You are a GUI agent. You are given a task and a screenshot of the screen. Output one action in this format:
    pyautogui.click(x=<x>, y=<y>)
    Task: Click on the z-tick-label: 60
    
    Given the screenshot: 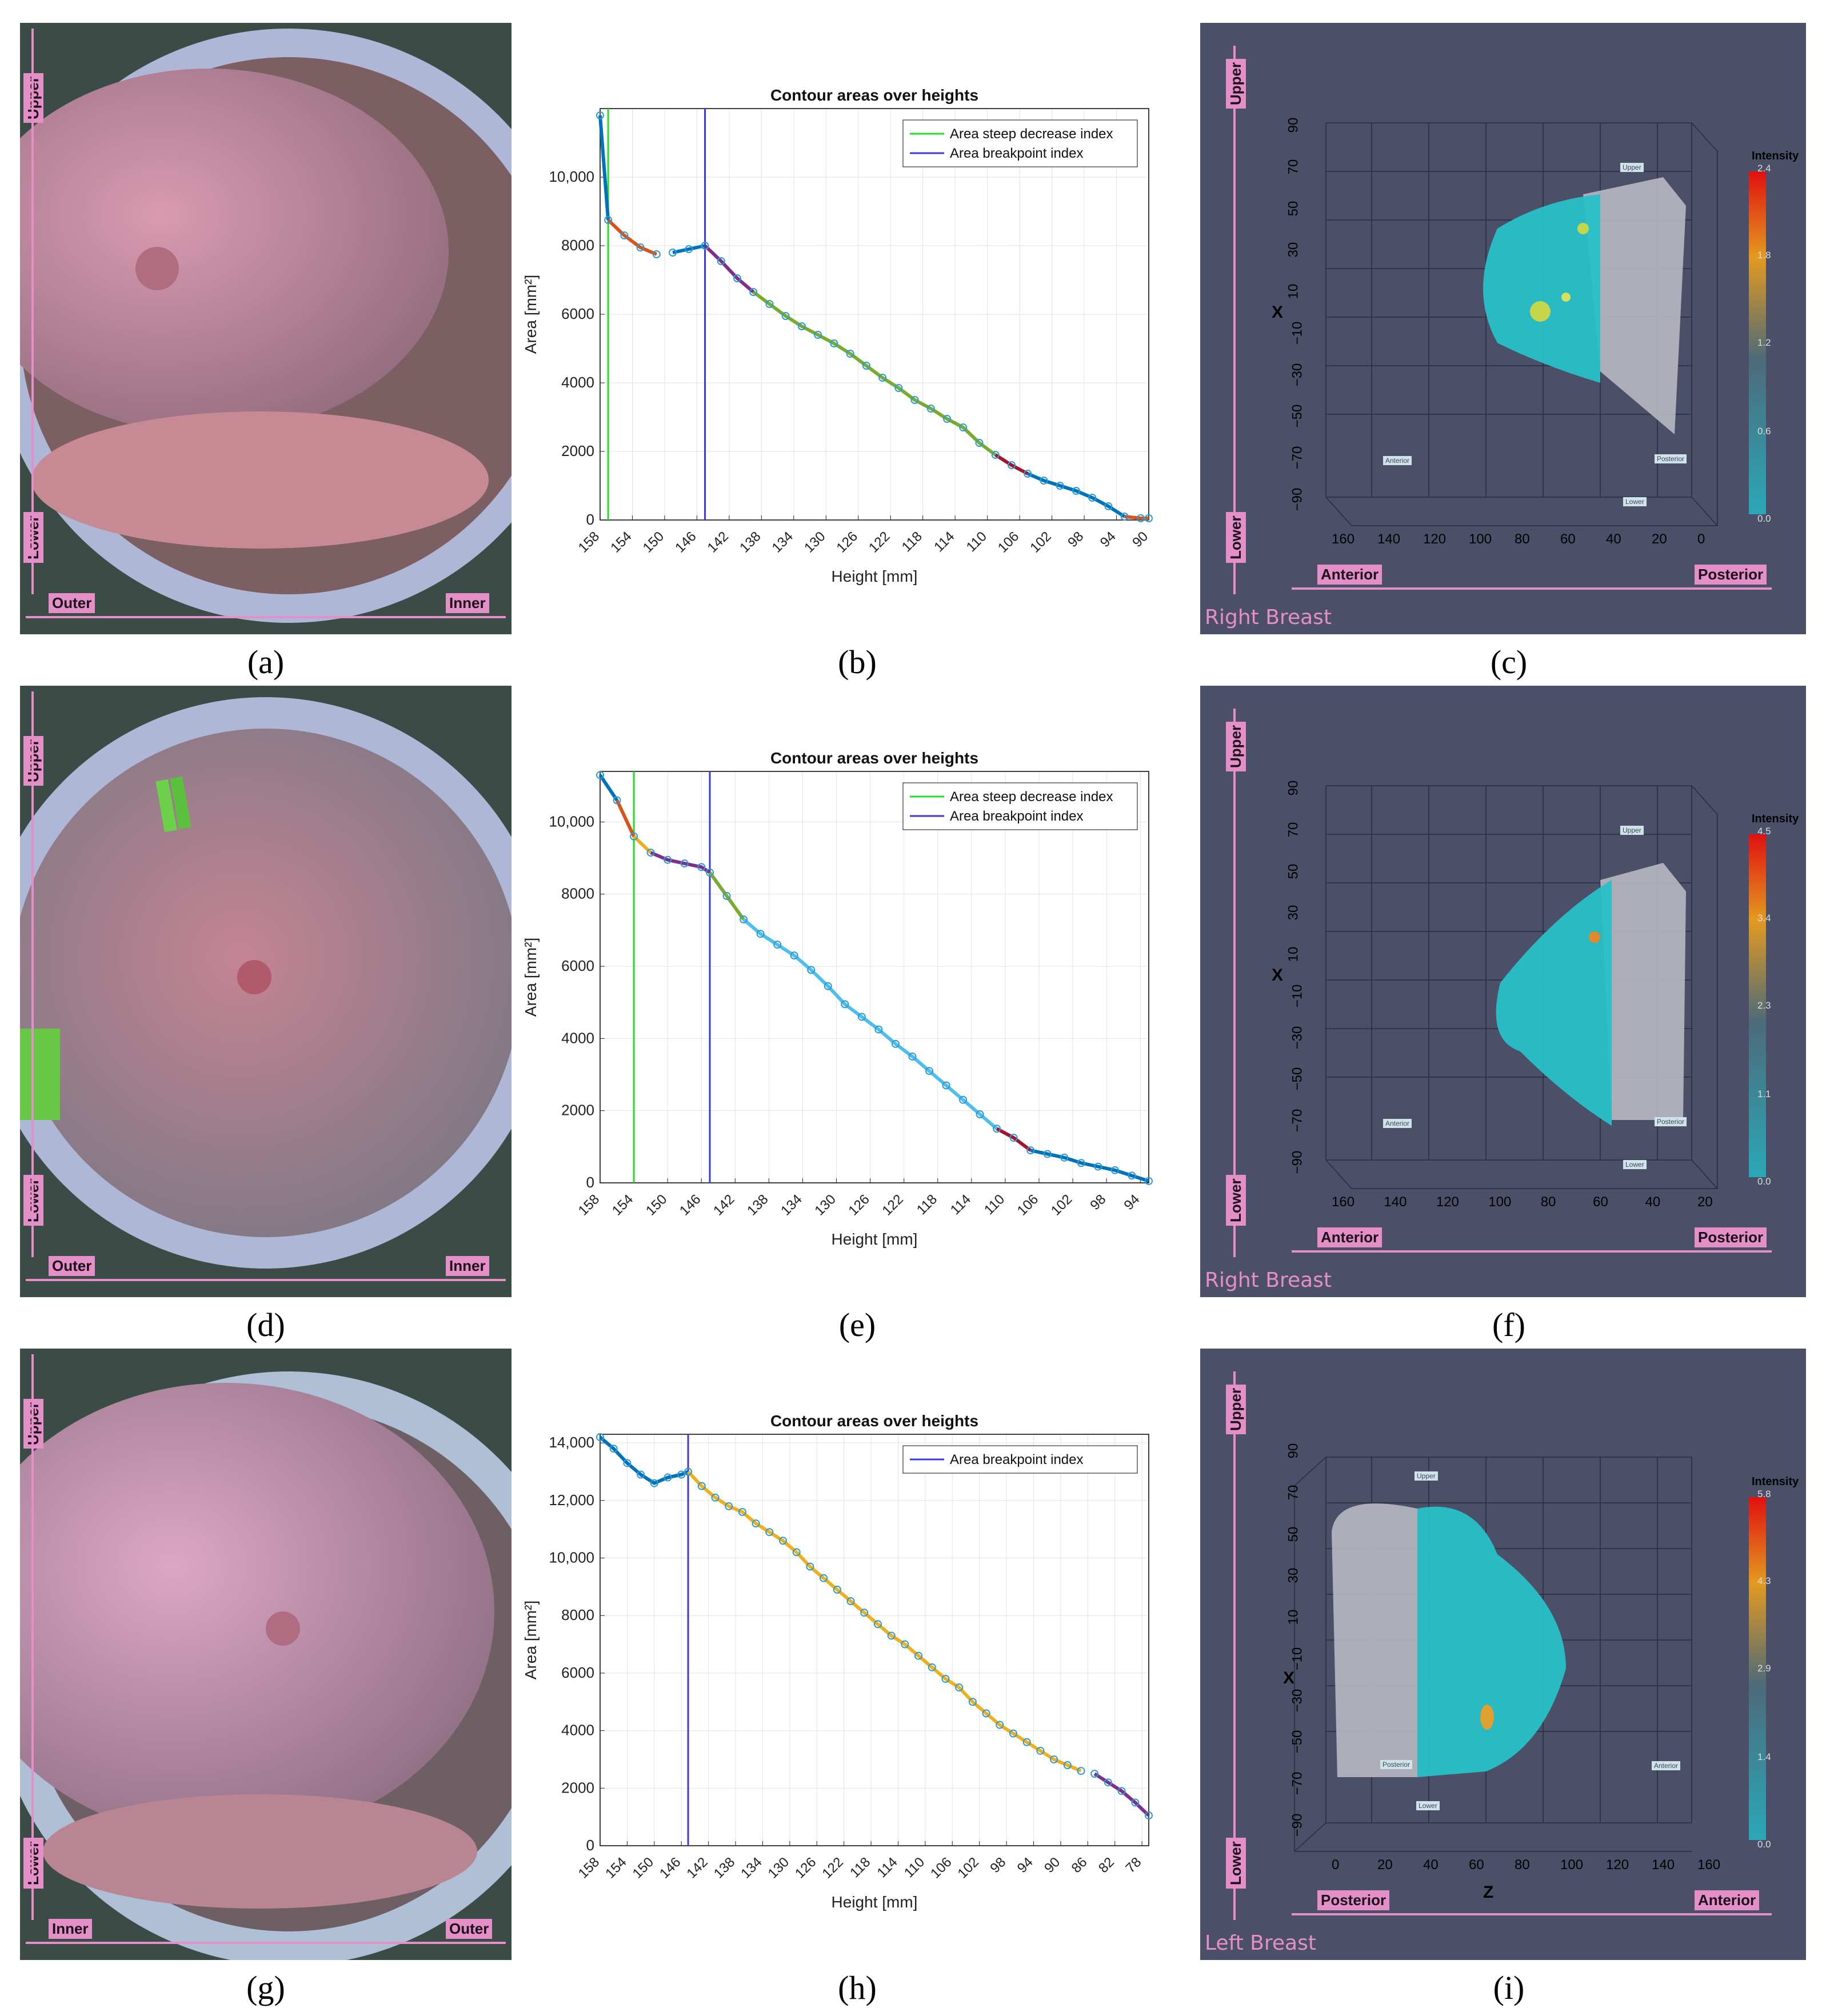 What is the action you would take?
    pyautogui.click(x=1568, y=539)
    